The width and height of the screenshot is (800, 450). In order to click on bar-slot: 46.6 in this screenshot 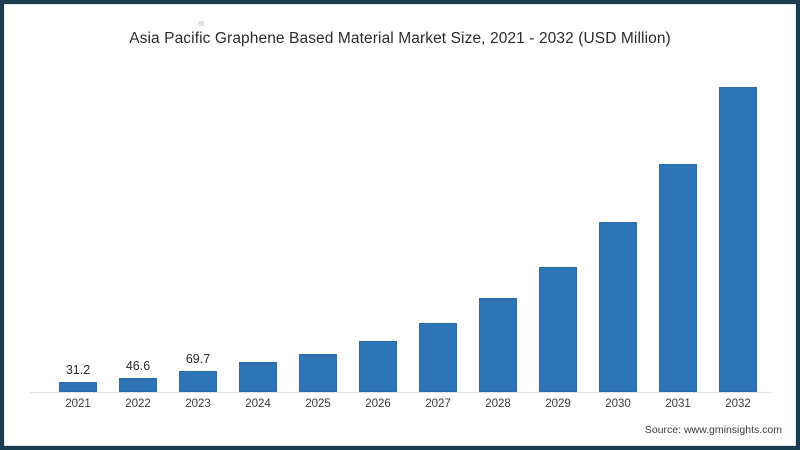, I will do `click(138, 226)`.